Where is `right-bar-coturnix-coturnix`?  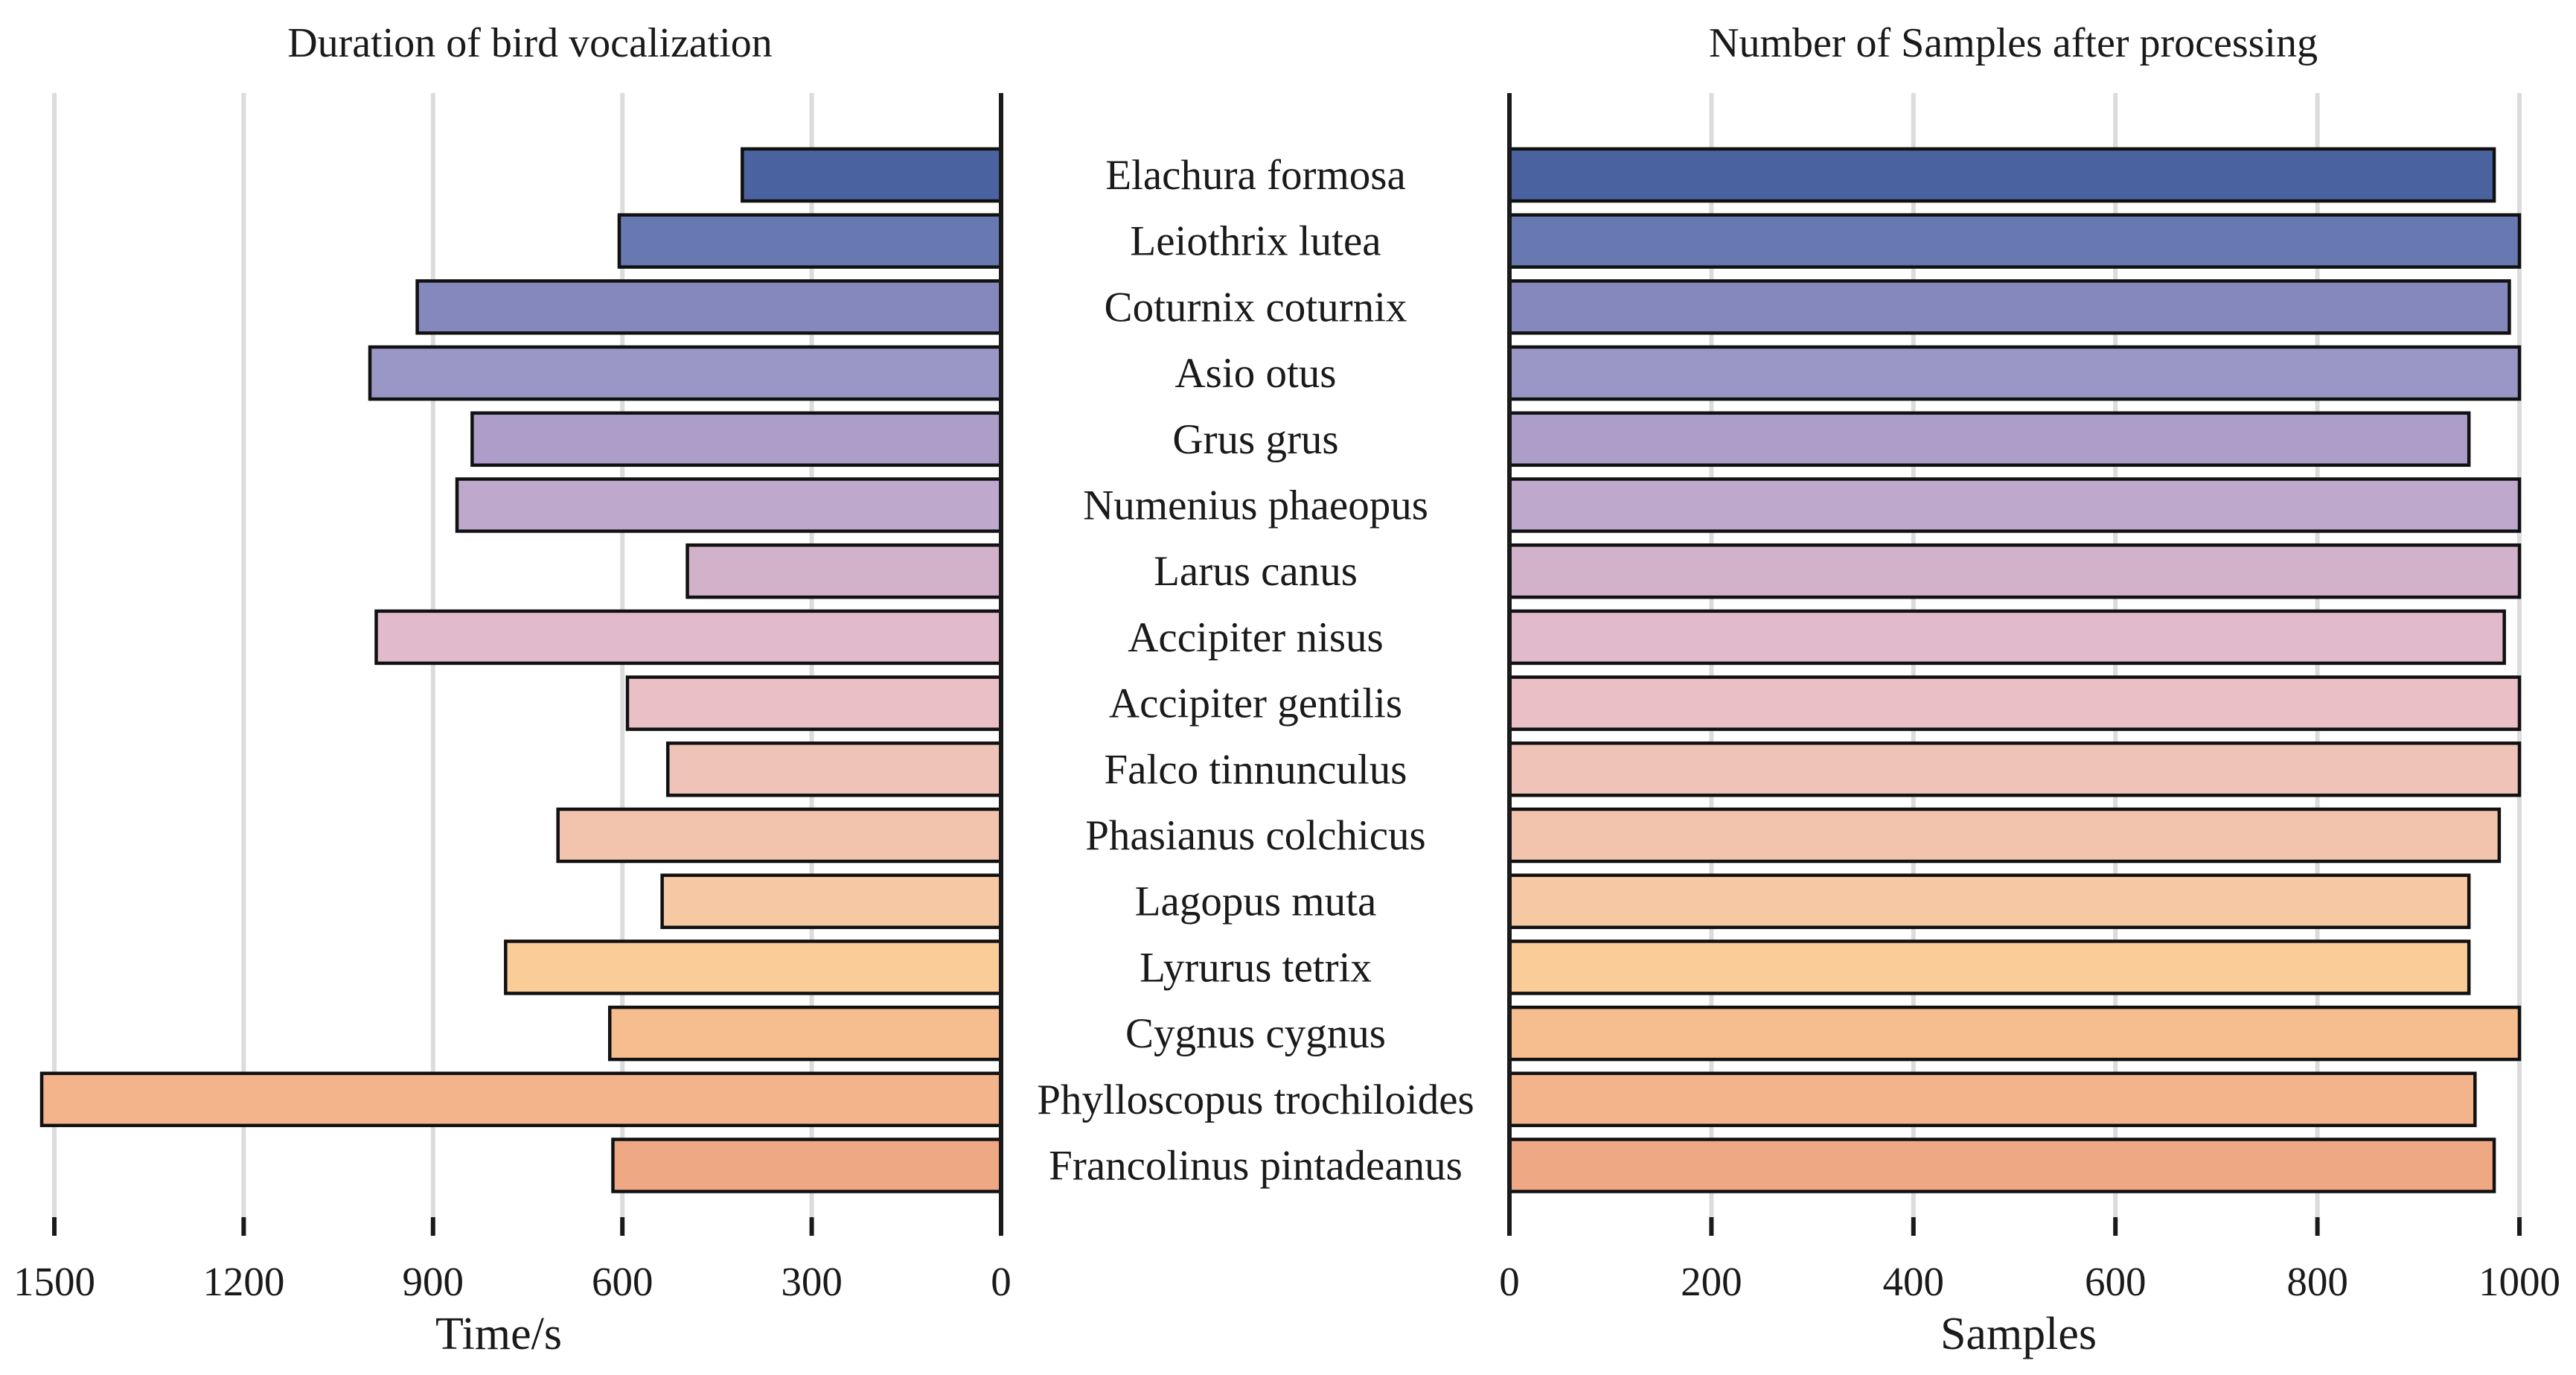 right-bar-coturnix-coturnix is located at coordinates (2009, 307).